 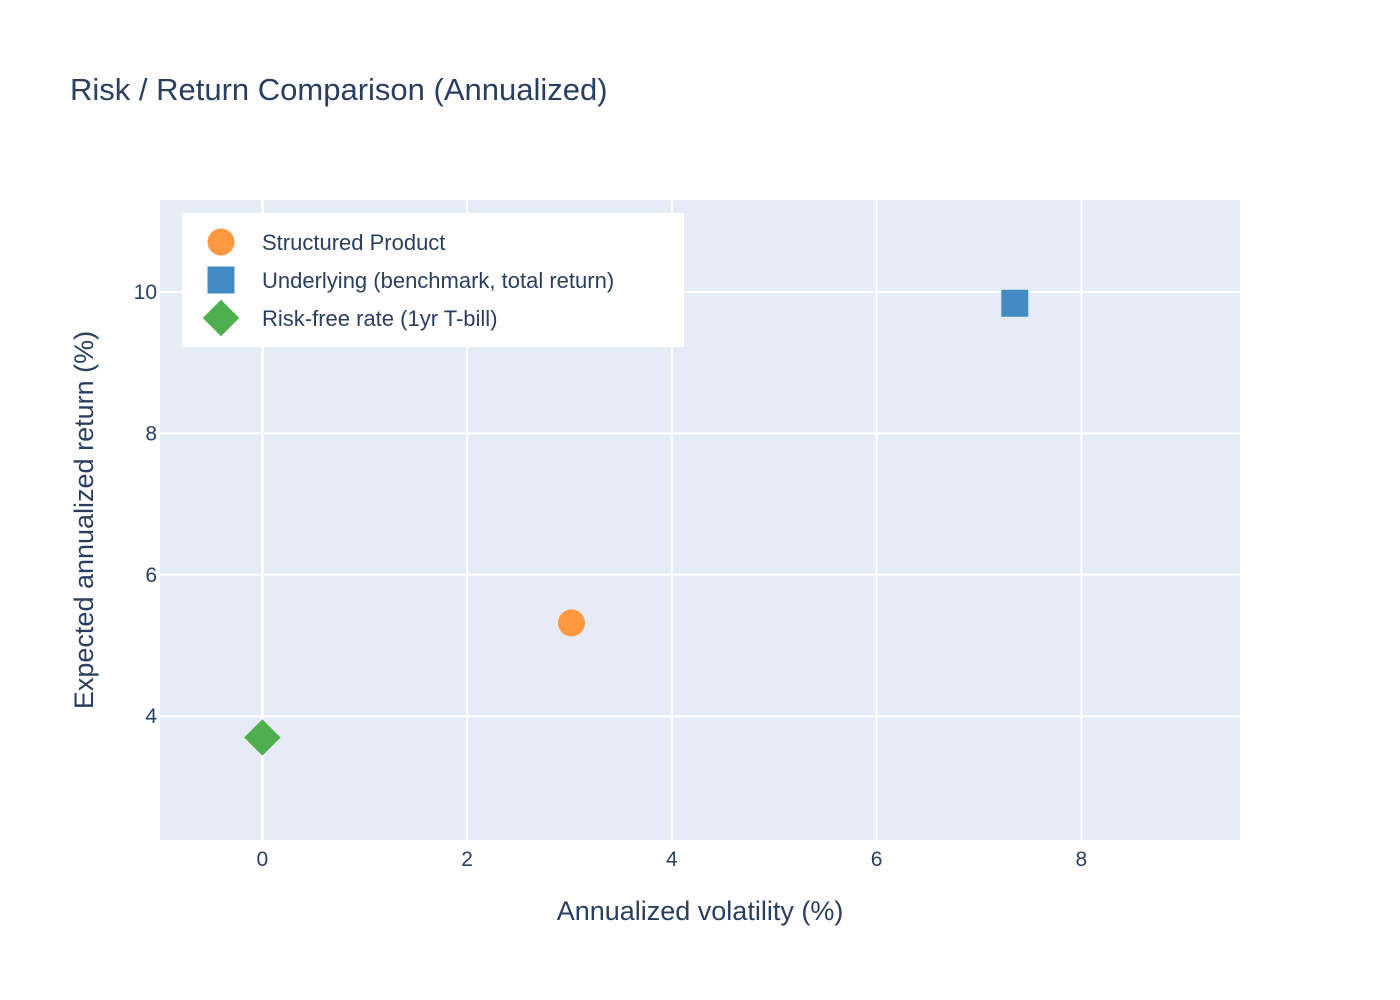 I want to click on legend-background, so click(x=433, y=280).